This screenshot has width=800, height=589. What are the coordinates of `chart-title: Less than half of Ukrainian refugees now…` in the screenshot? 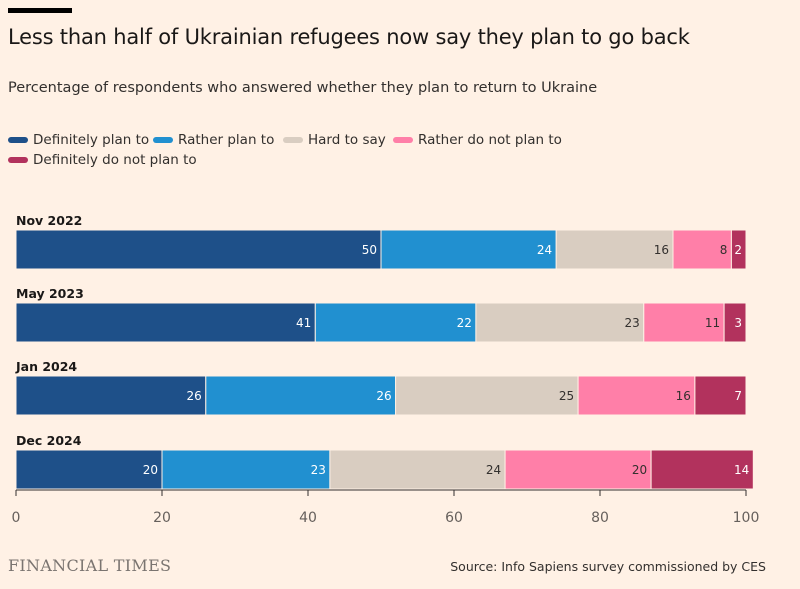 It's located at (349, 37).